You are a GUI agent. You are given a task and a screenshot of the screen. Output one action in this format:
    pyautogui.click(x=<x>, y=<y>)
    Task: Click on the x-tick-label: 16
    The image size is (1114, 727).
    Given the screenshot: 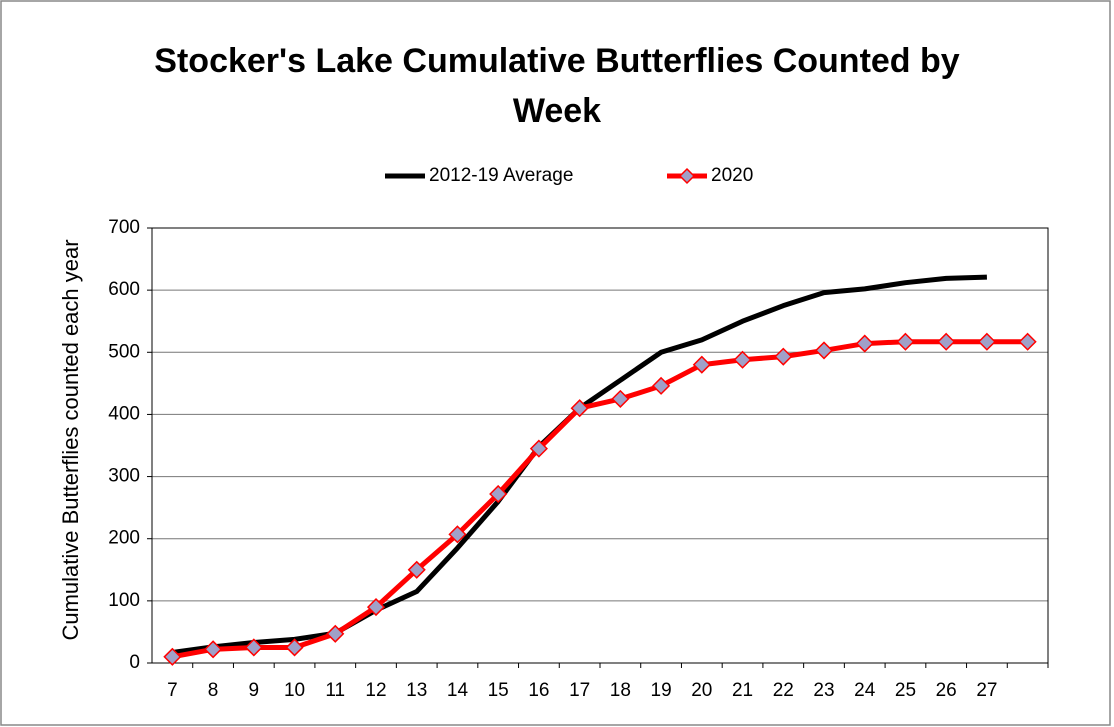 What is the action you would take?
    pyautogui.click(x=538, y=690)
    